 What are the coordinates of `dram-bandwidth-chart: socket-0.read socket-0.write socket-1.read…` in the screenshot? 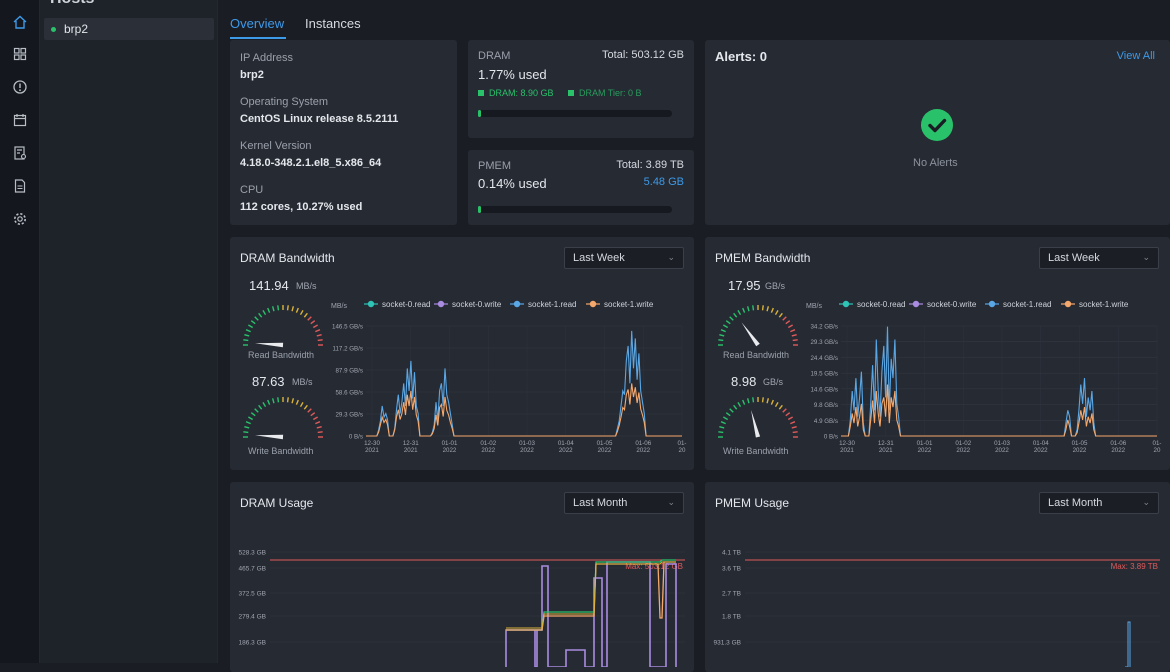 It's located at (508, 377).